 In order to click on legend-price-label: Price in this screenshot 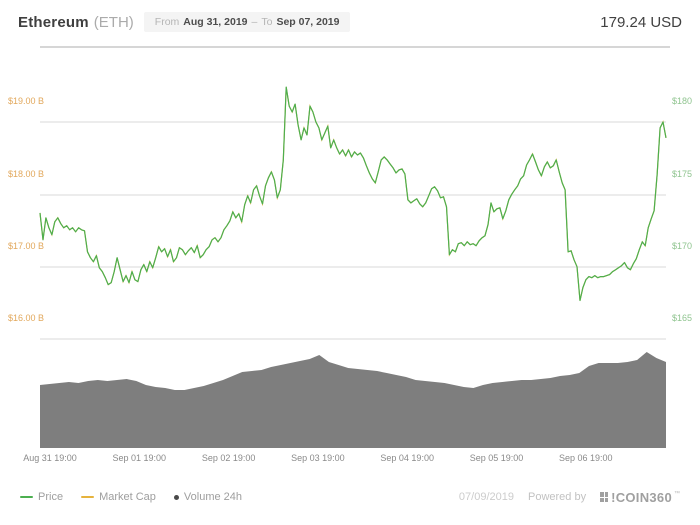, I will do `click(51, 497)`.